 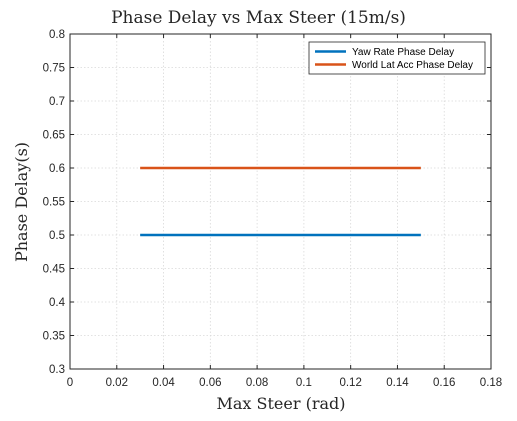 I want to click on x-tick-label: 0.08, so click(x=257, y=383).